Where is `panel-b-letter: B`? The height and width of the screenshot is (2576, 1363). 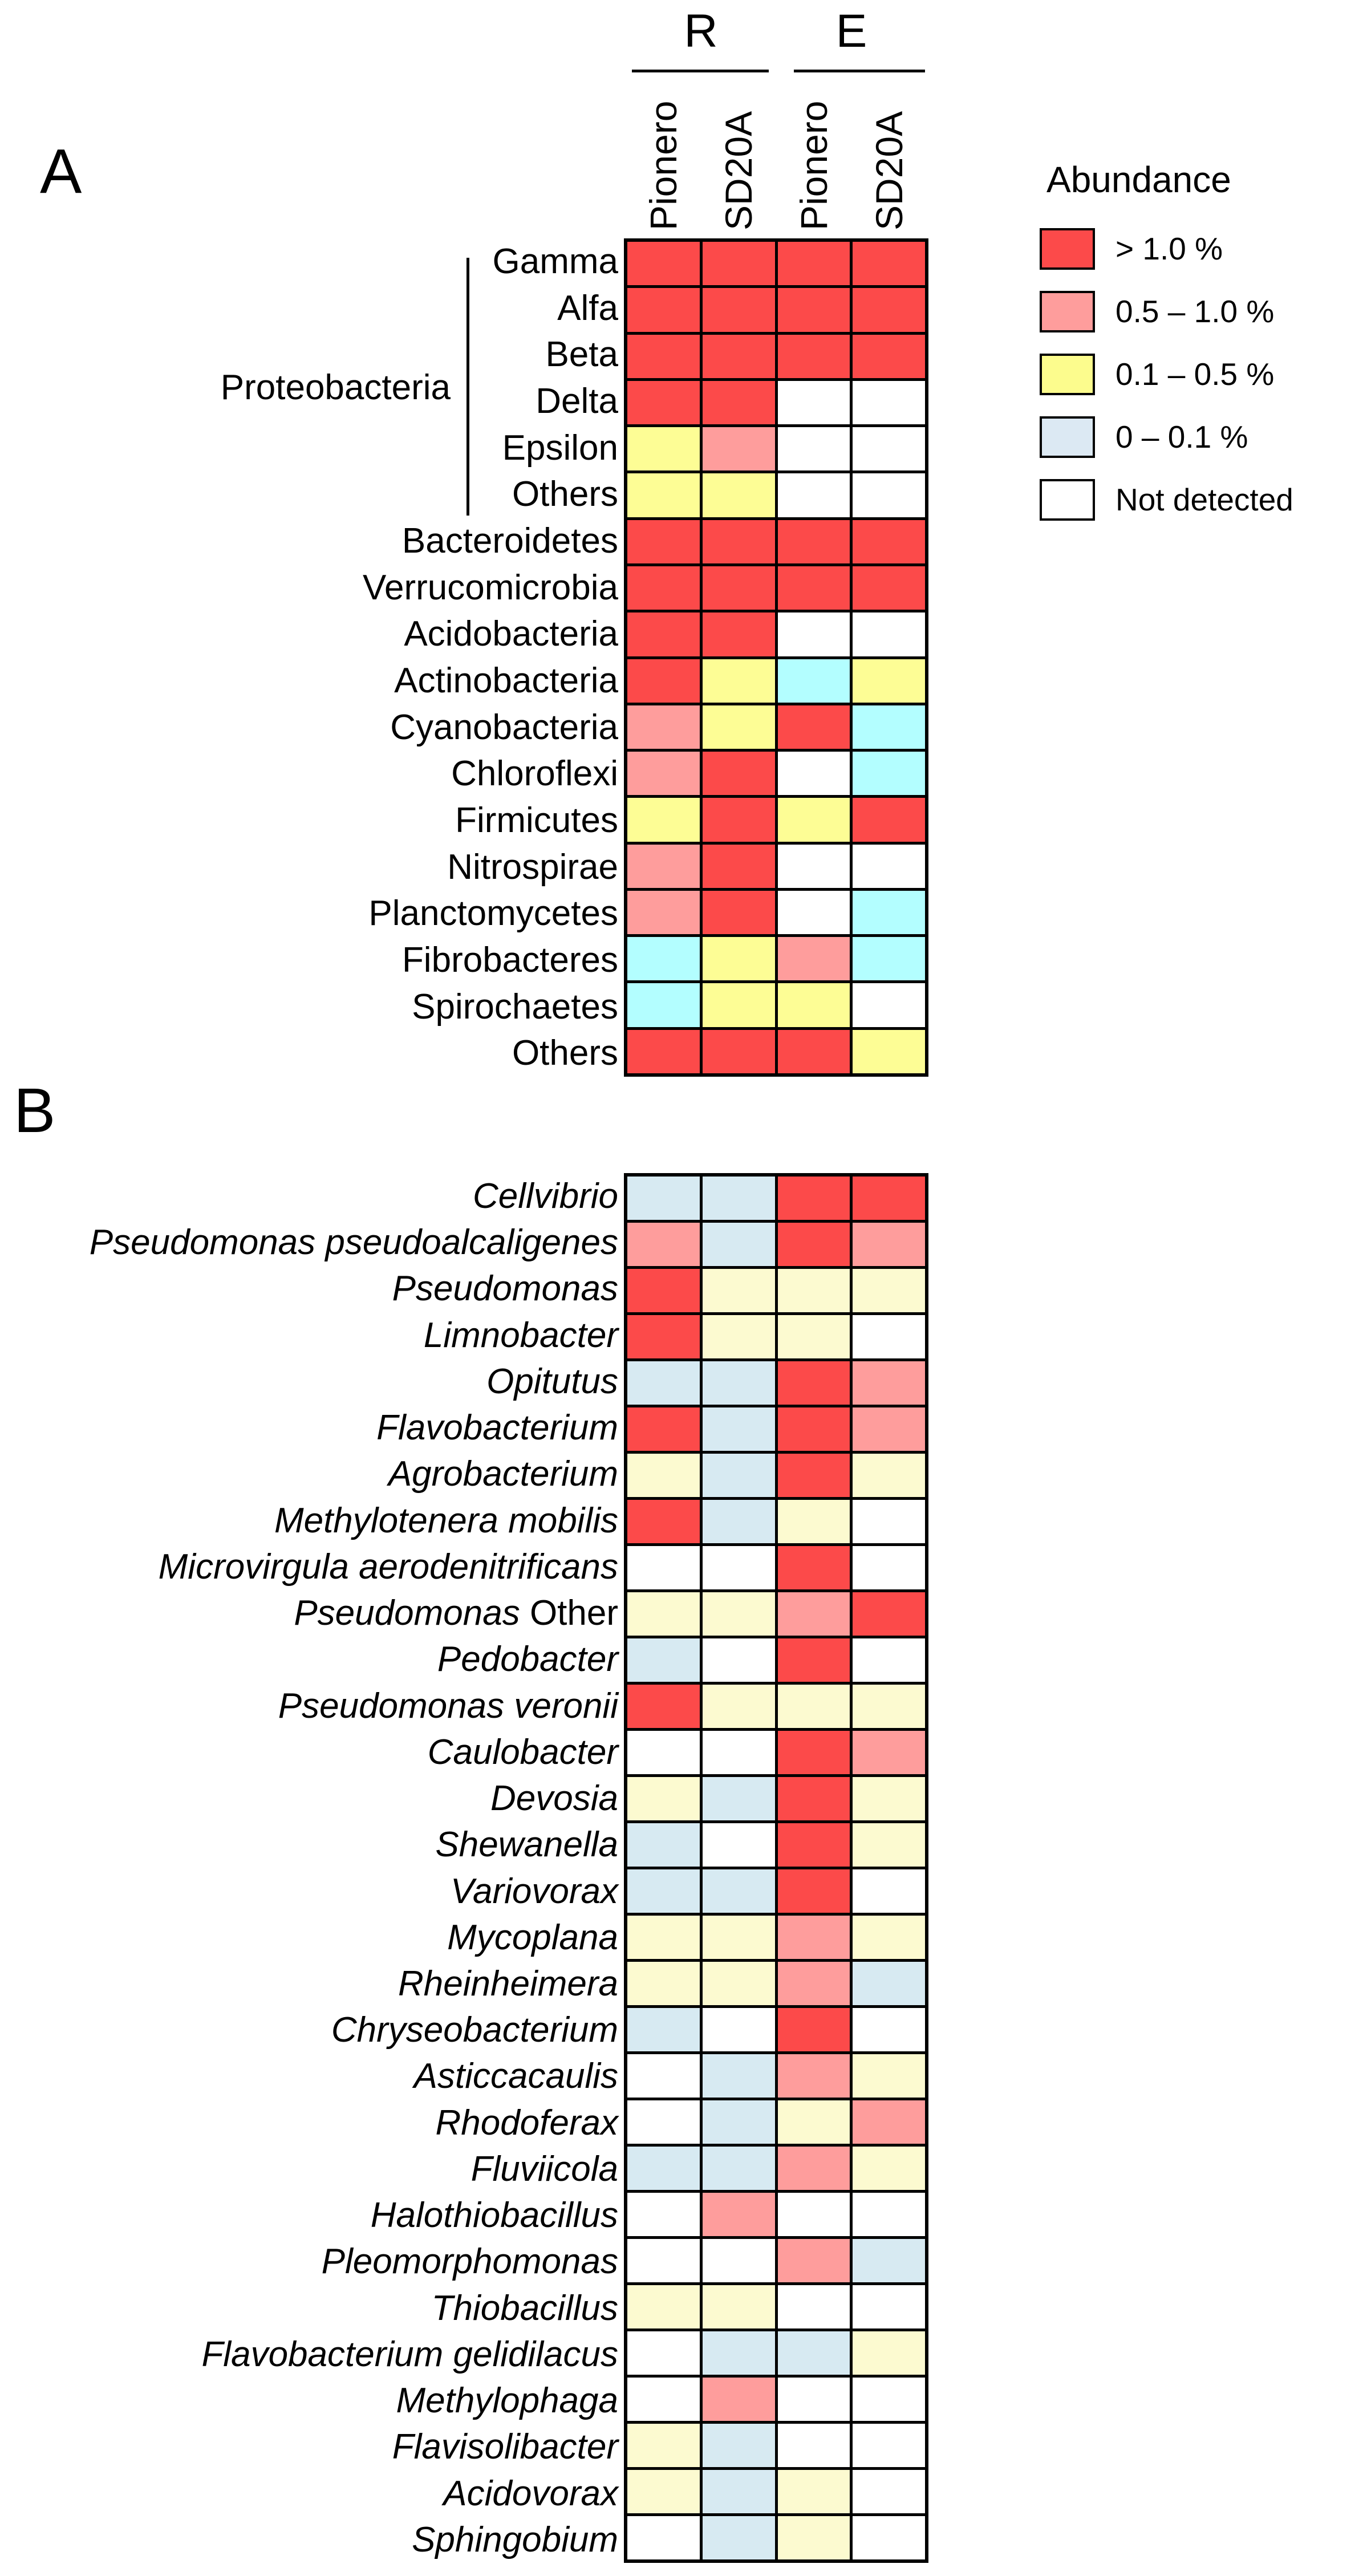
panel-b-letter: B is located at coordinates (35, 1111).